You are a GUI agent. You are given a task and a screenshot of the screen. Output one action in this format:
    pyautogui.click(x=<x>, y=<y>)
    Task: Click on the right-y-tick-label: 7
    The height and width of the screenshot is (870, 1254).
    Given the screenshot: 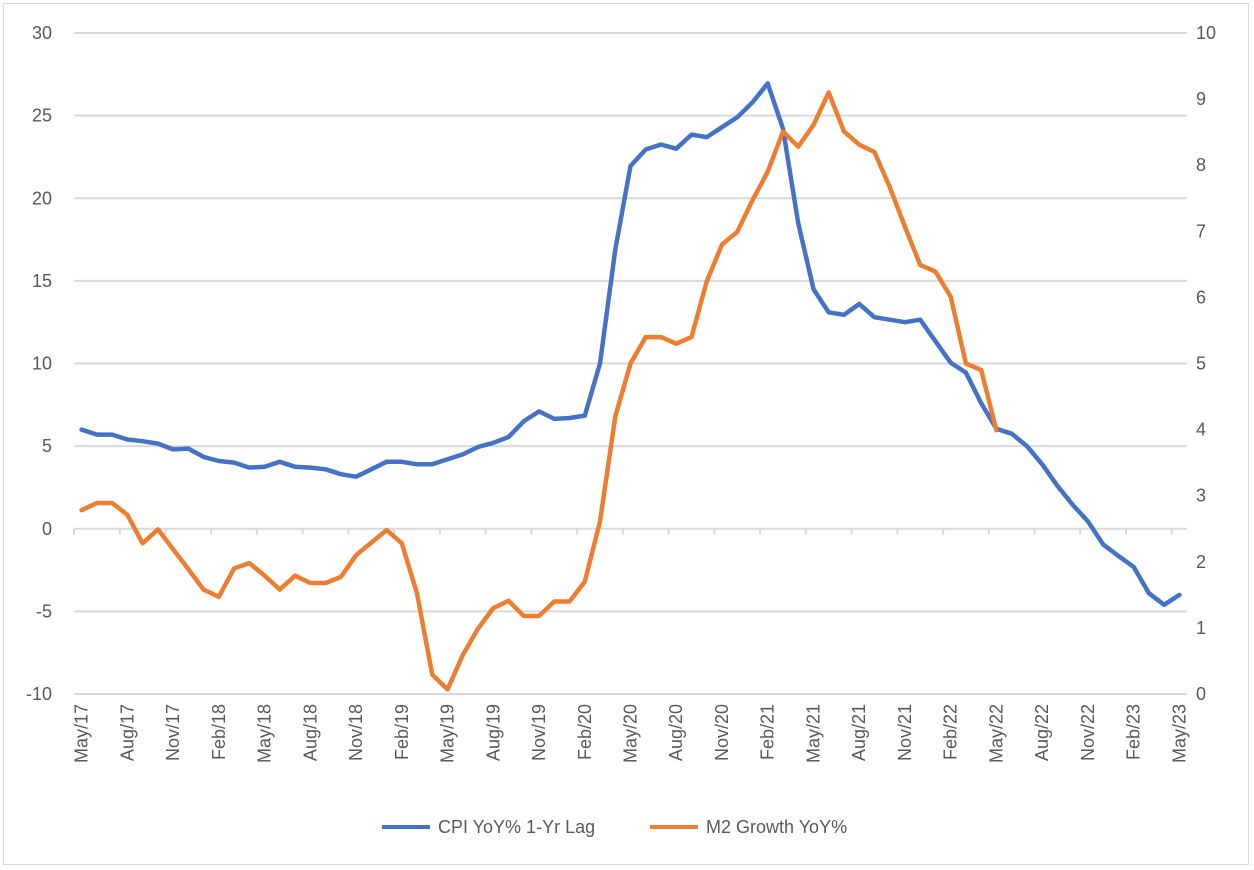 What is the action you would take?
    pyautogui.click(x=1201, y=231)
    